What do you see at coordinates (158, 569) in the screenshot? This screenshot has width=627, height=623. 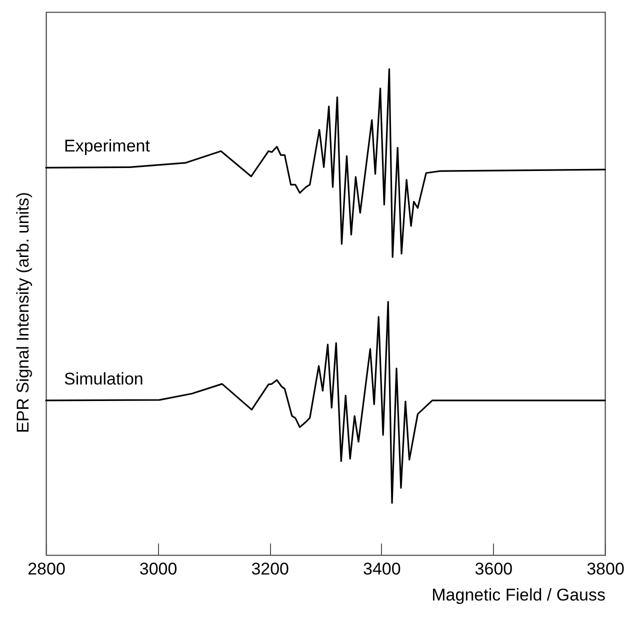 I see `x-tick-label: 3000` at bounding box center [158, 569].